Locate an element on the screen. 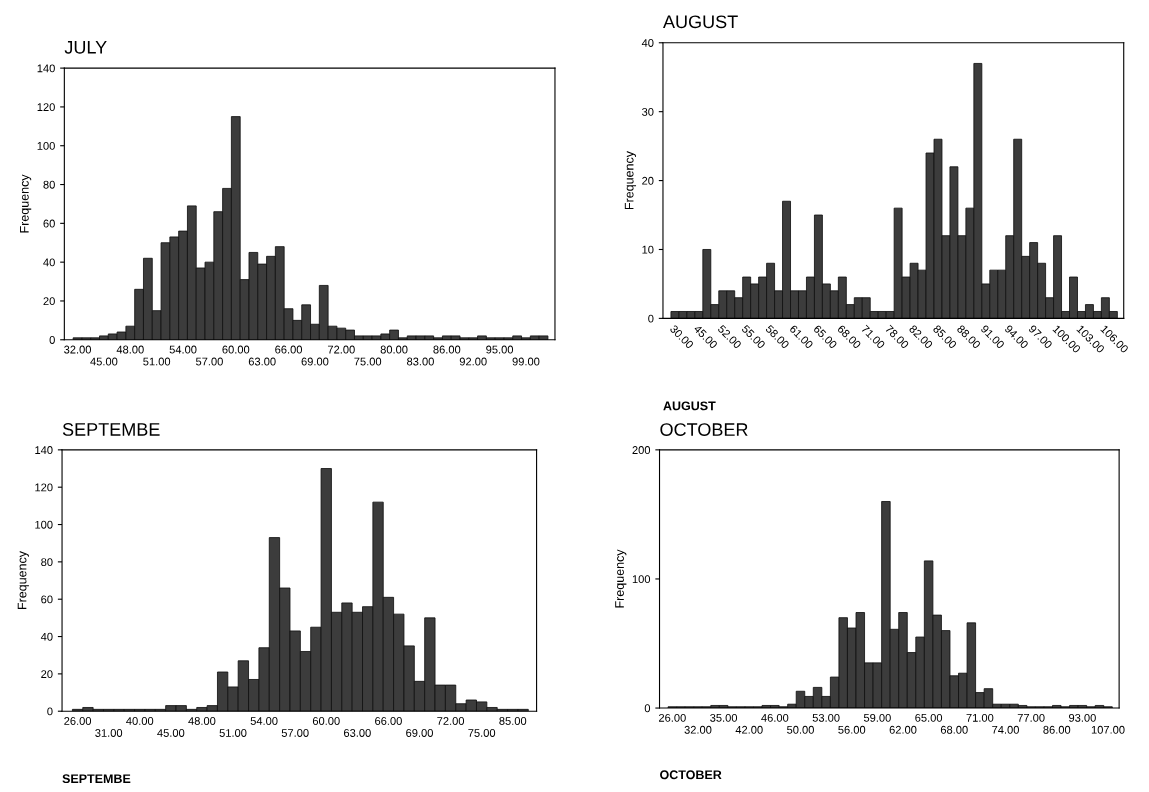  x-tick-label: 107.00 is located at coordinates (1108, 729).